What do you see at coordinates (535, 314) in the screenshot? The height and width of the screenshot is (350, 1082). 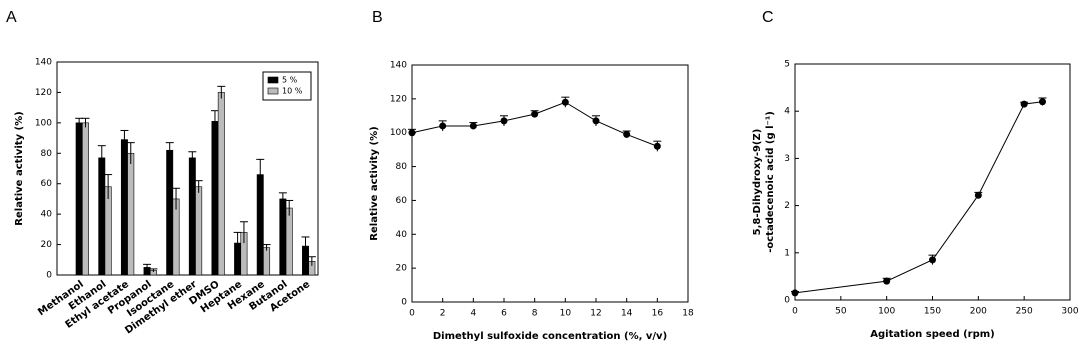 I see `x-tick-label: 8` at bounding box center [535, 314].